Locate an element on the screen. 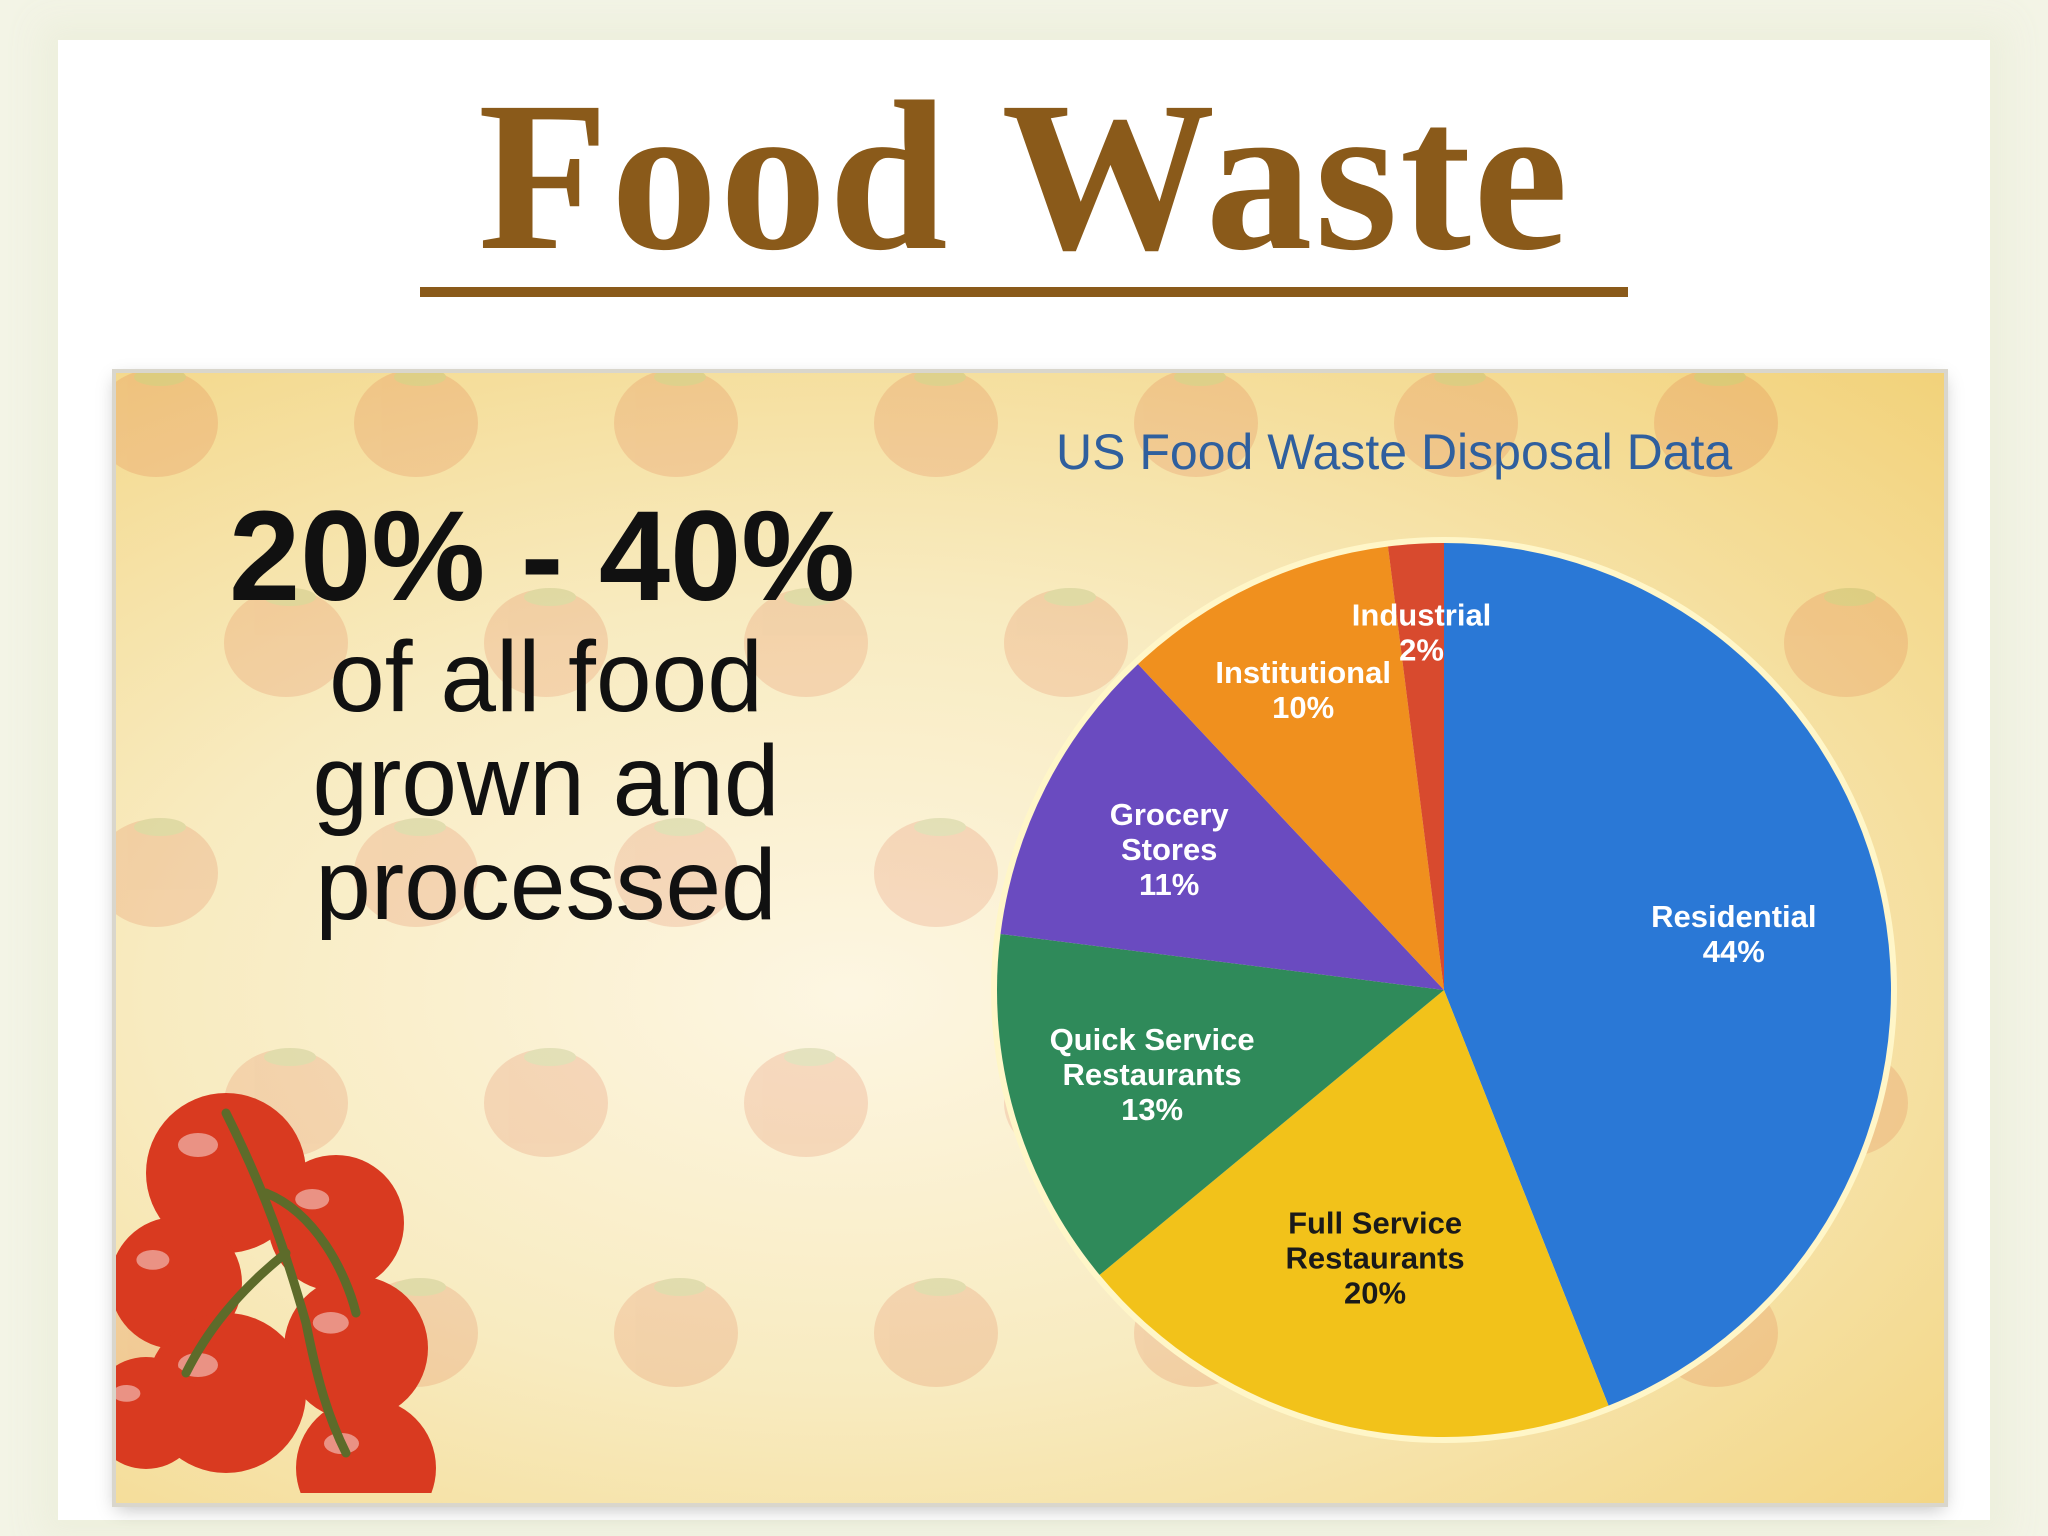 Image resolution: width=2048 pixels, height=1536 pixels. tomato-cluster is located at coordinates (276, 1293).